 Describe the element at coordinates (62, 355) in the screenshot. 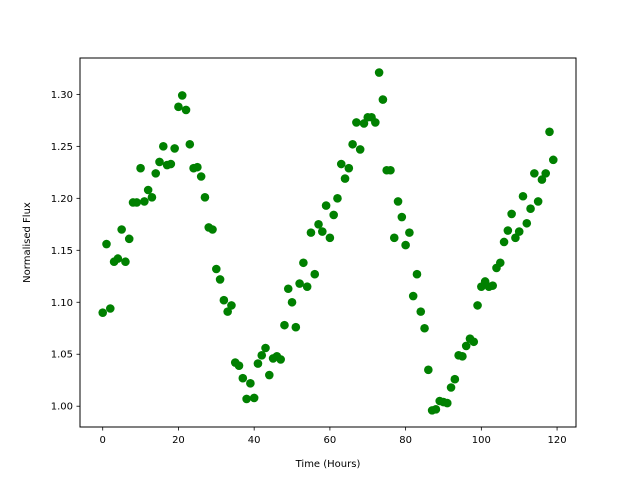

I see `y-tick-label: 1.05` at that location.